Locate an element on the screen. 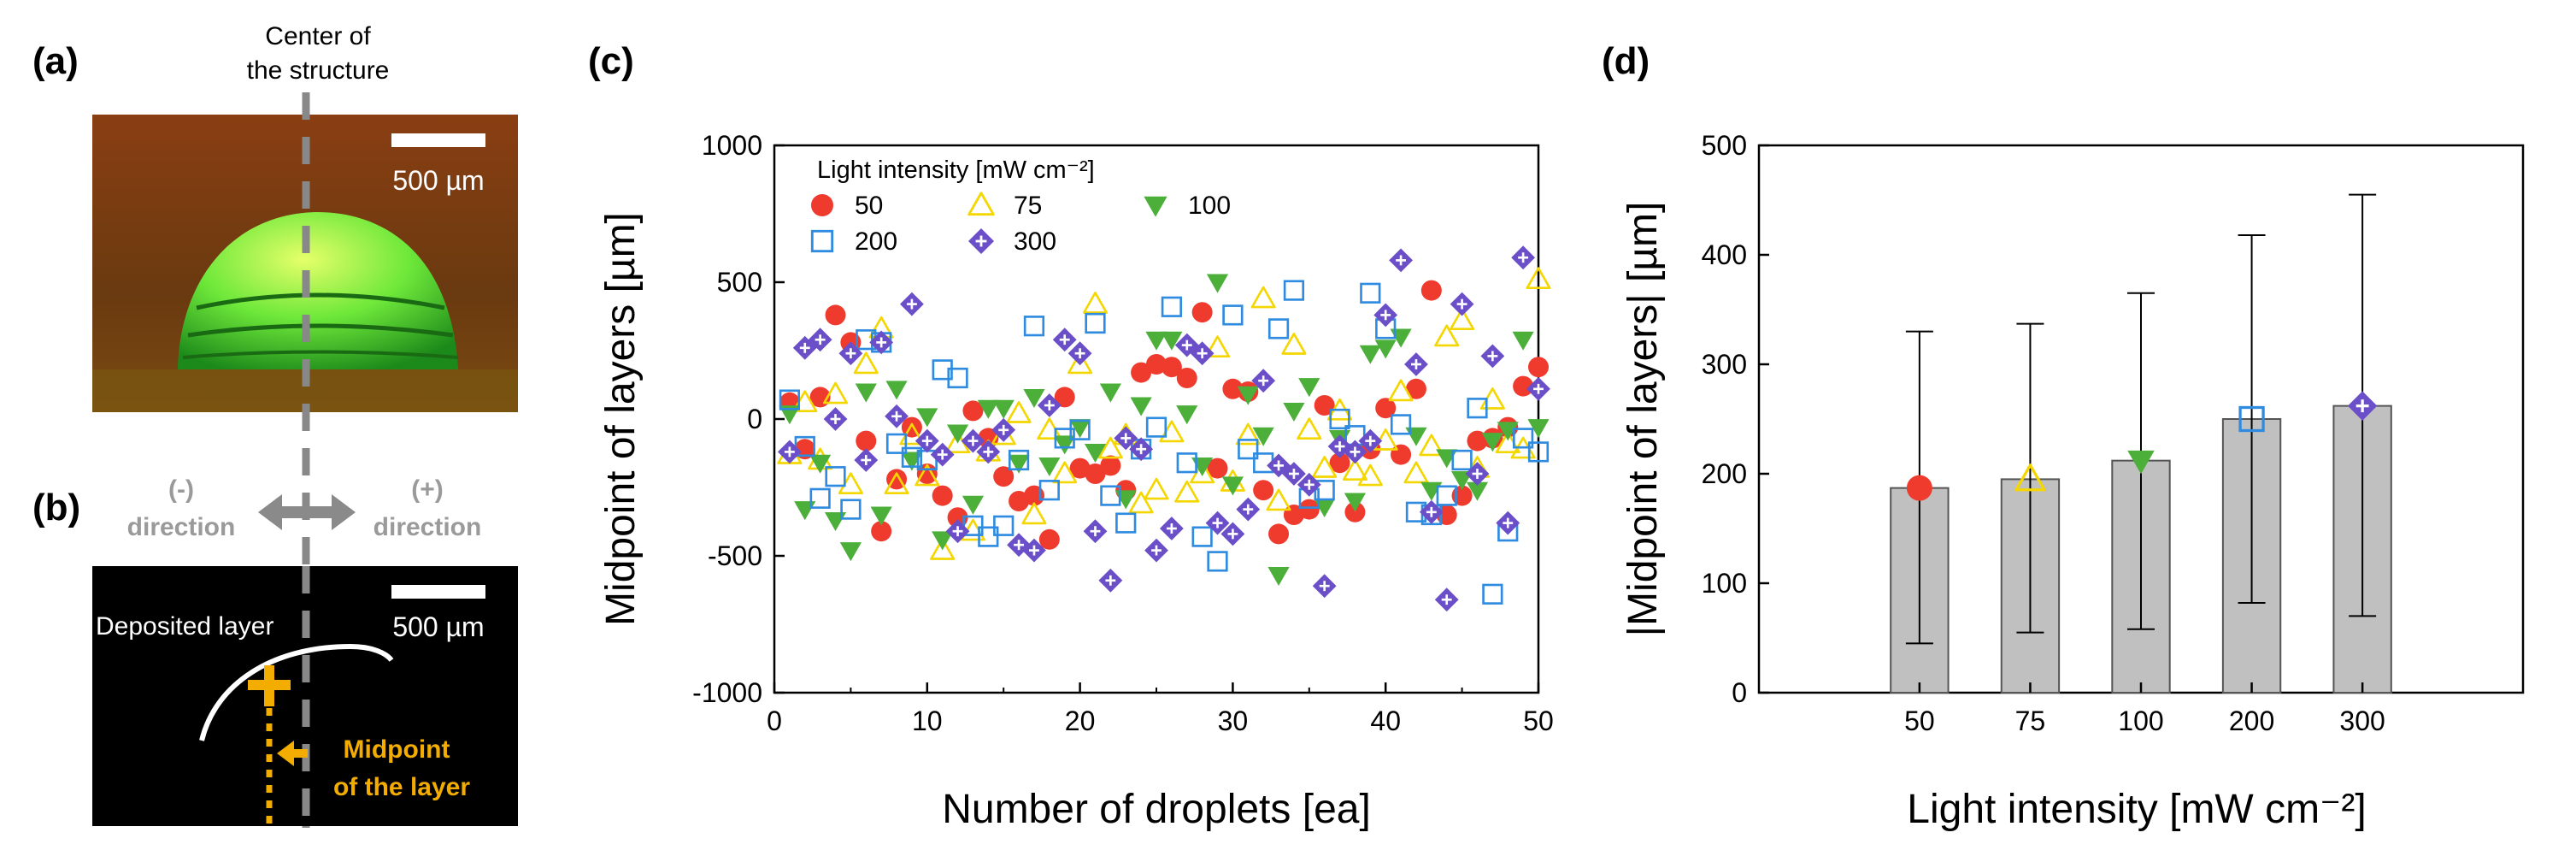 This screenshot has width=2576, height=862. x-ticks-c: 0 10 20 30 40 50 is located at coordinates (1160, 709).